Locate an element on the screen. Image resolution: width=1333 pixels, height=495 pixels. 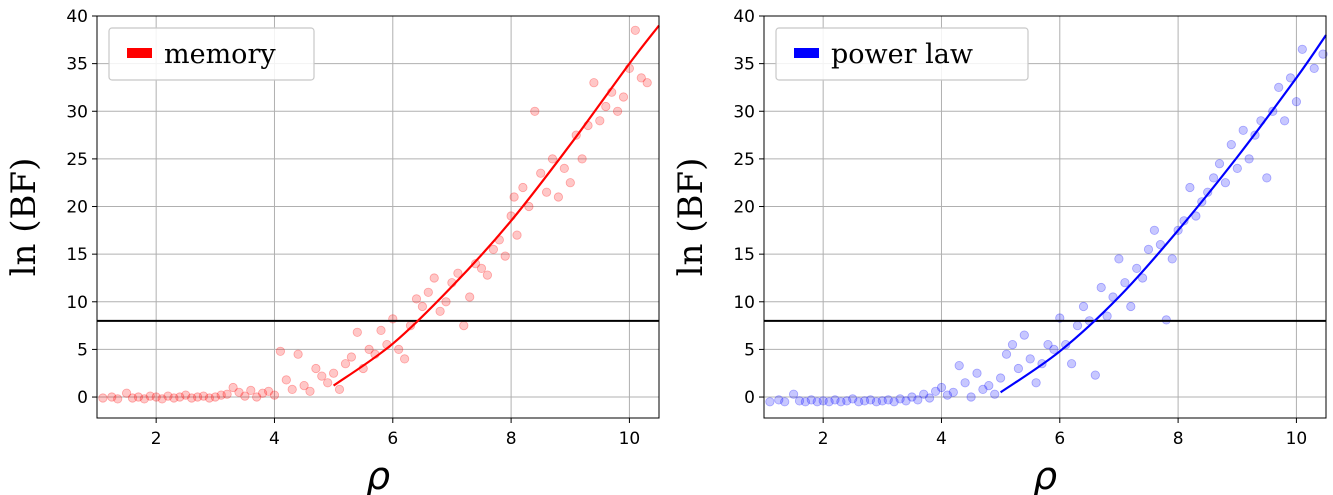
x-tick-label: 2 is located at coordinates (823, 439).